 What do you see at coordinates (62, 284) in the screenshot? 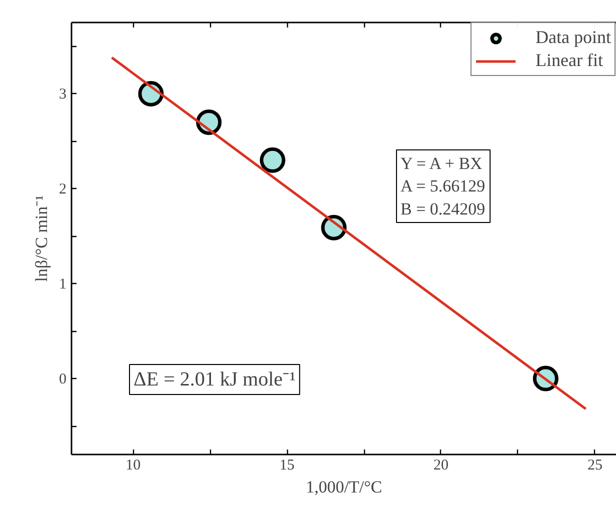
I see `y-tick-label: 1` at bounding box center [62, 284].